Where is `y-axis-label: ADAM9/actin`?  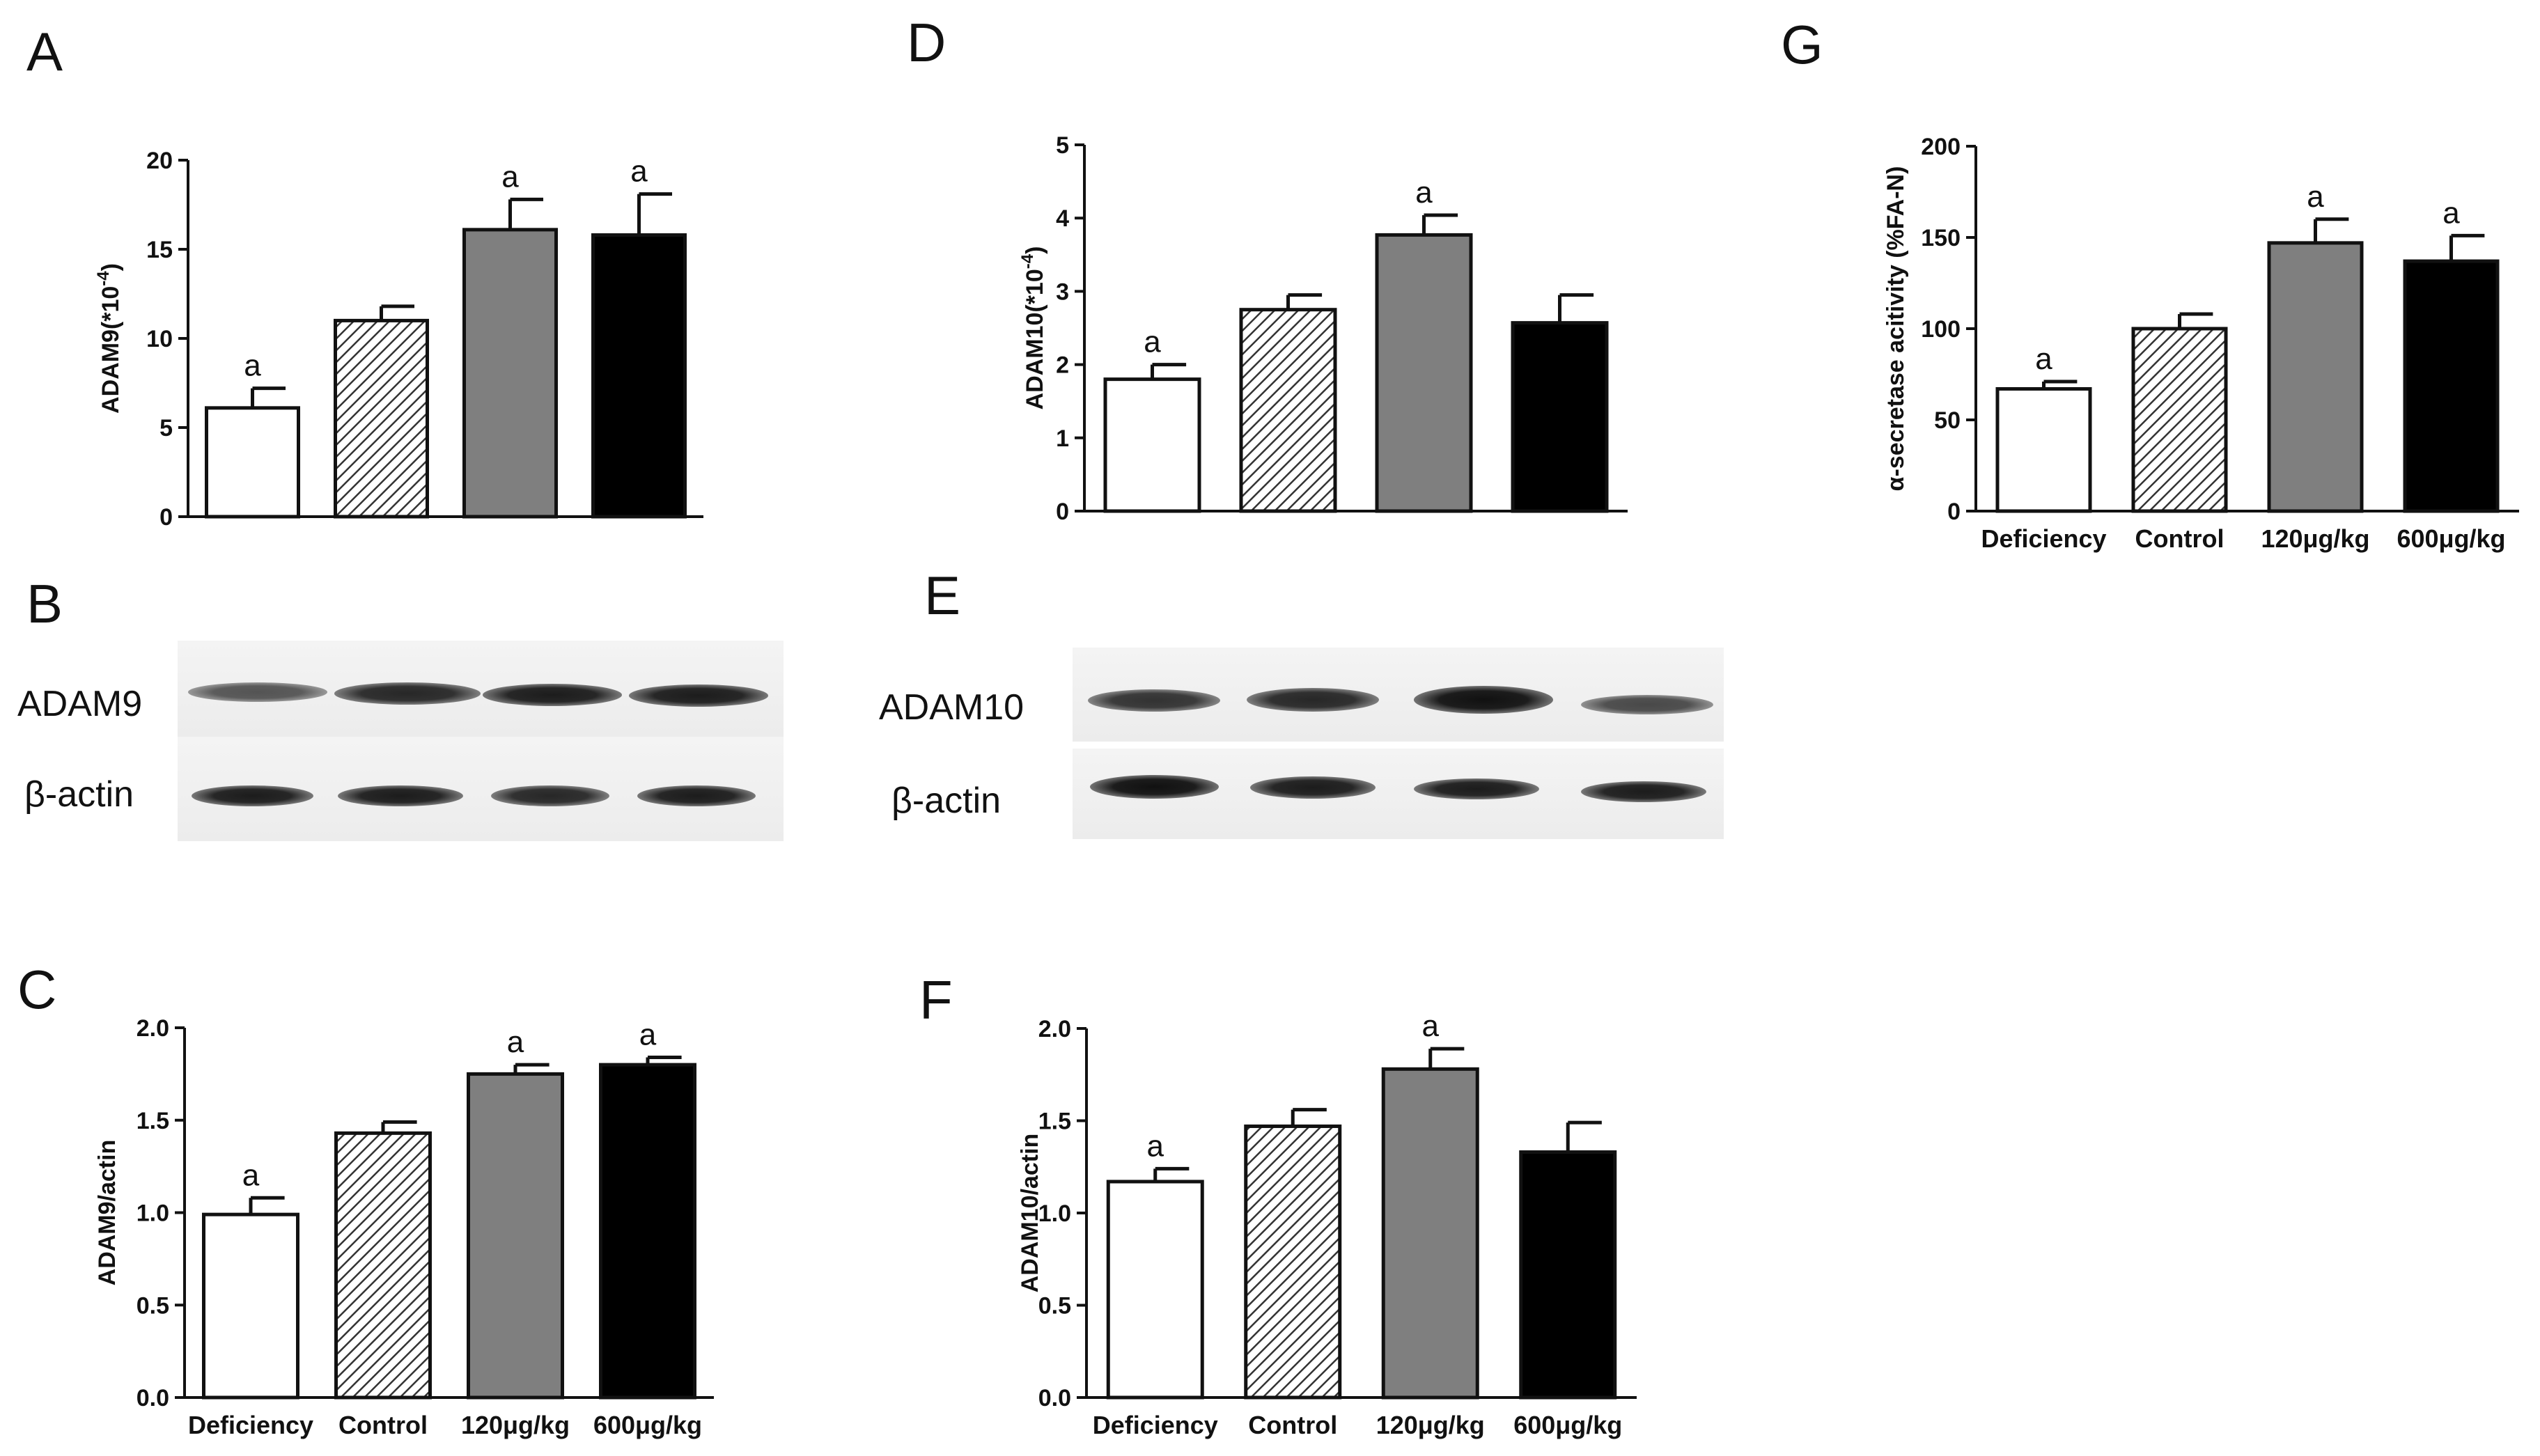
y-axis-label: ADAM9/actin is located at coordinates (107, 1213).